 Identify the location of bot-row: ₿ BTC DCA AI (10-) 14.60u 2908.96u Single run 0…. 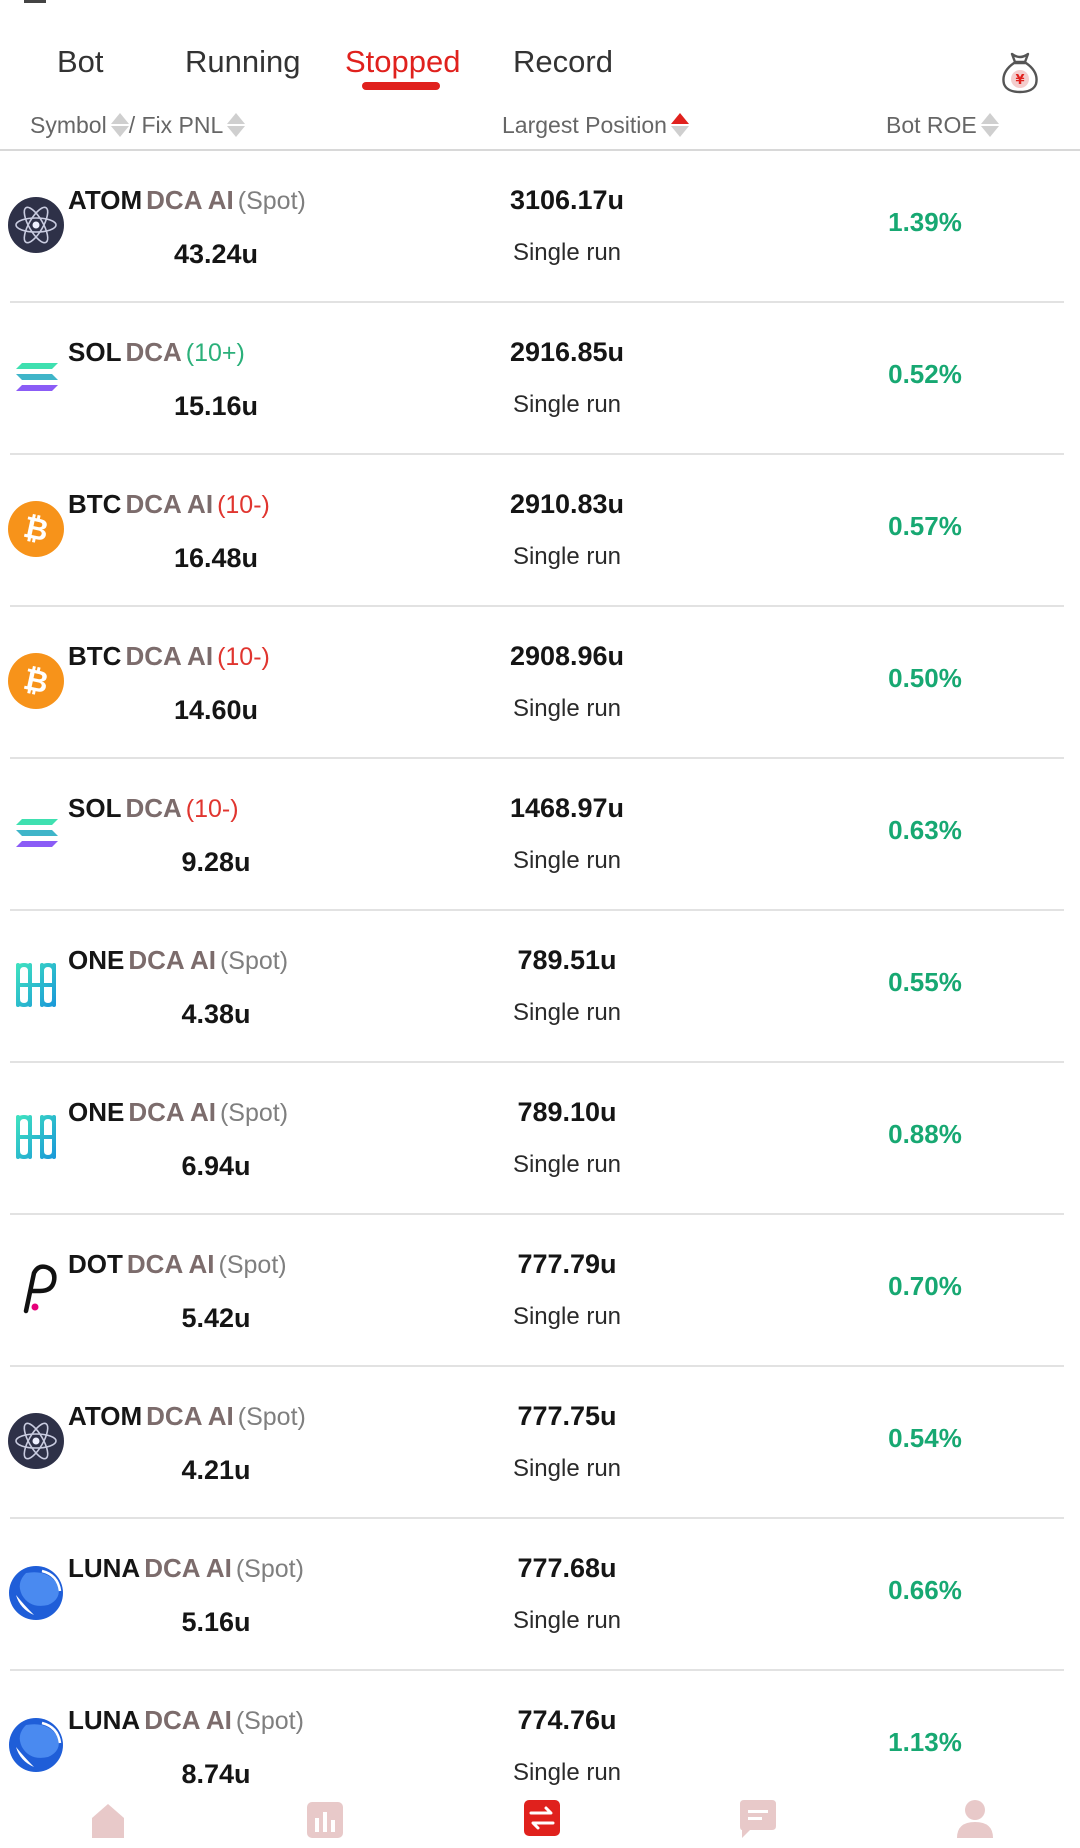
(540, 683).